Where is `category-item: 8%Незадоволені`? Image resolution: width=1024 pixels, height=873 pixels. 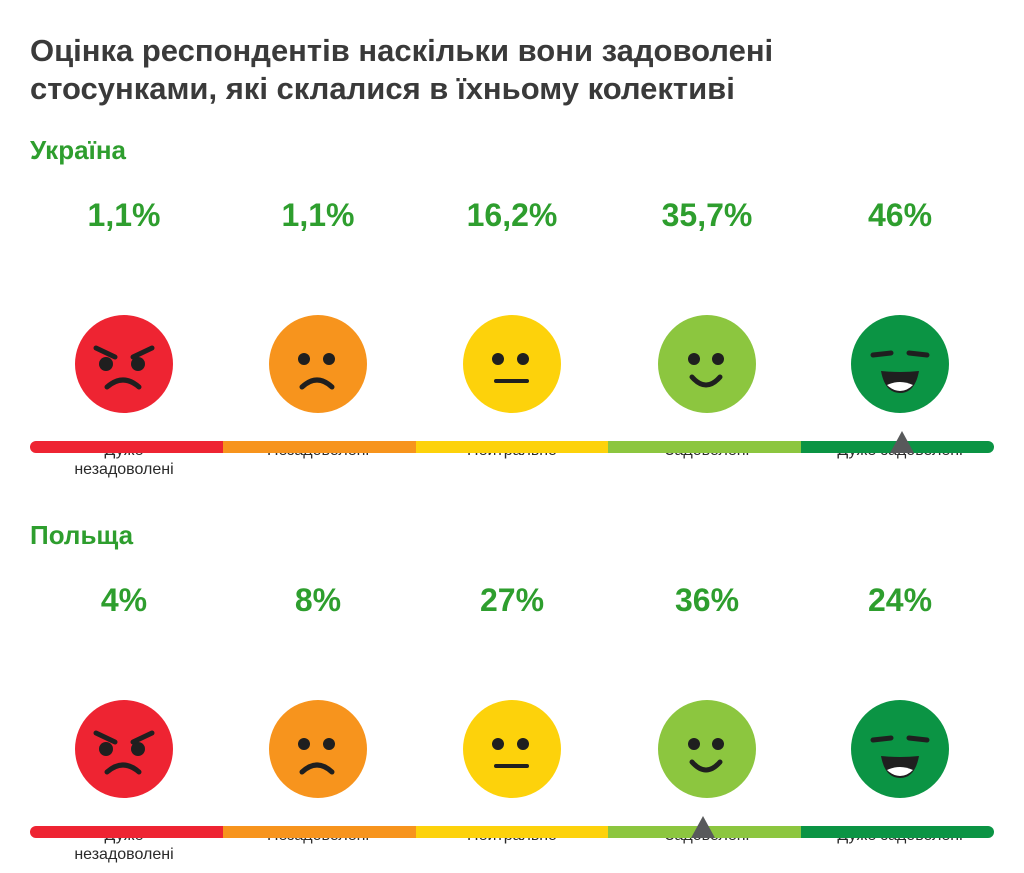
category-item: 8%Незадоволені is located at coordinates (318, 713).